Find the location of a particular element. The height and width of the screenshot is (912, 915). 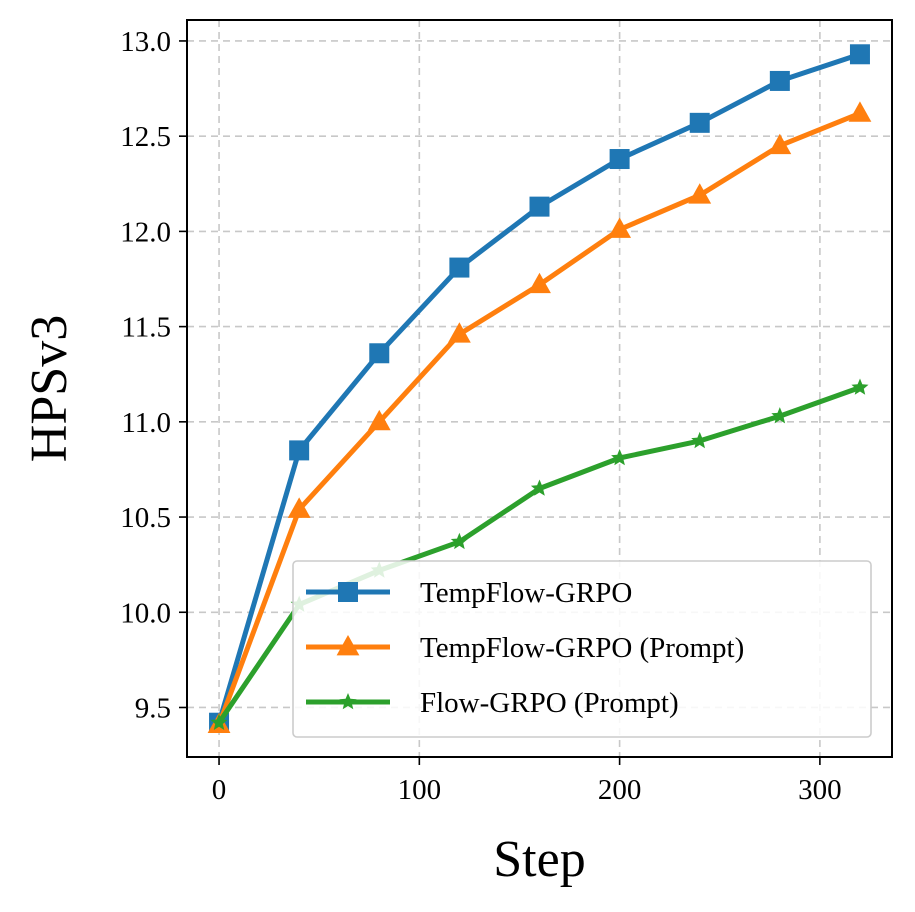

legend-item: Flow-GRPO (Prompt) is located at coordinates (492, 703).